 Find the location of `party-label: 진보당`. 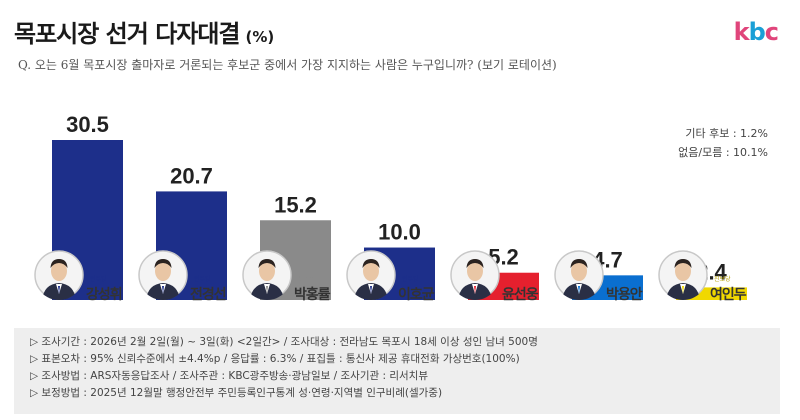

party-label: 진보당 is located at coordinates (722, 279).